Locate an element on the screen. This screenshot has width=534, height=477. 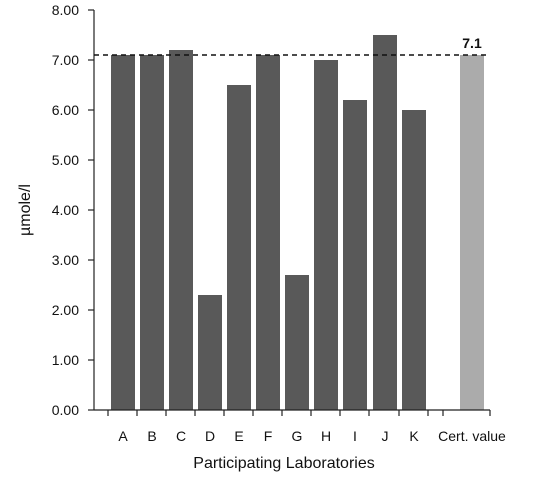
x-tick-label: Cert. value is located at coordinates (472, 436).